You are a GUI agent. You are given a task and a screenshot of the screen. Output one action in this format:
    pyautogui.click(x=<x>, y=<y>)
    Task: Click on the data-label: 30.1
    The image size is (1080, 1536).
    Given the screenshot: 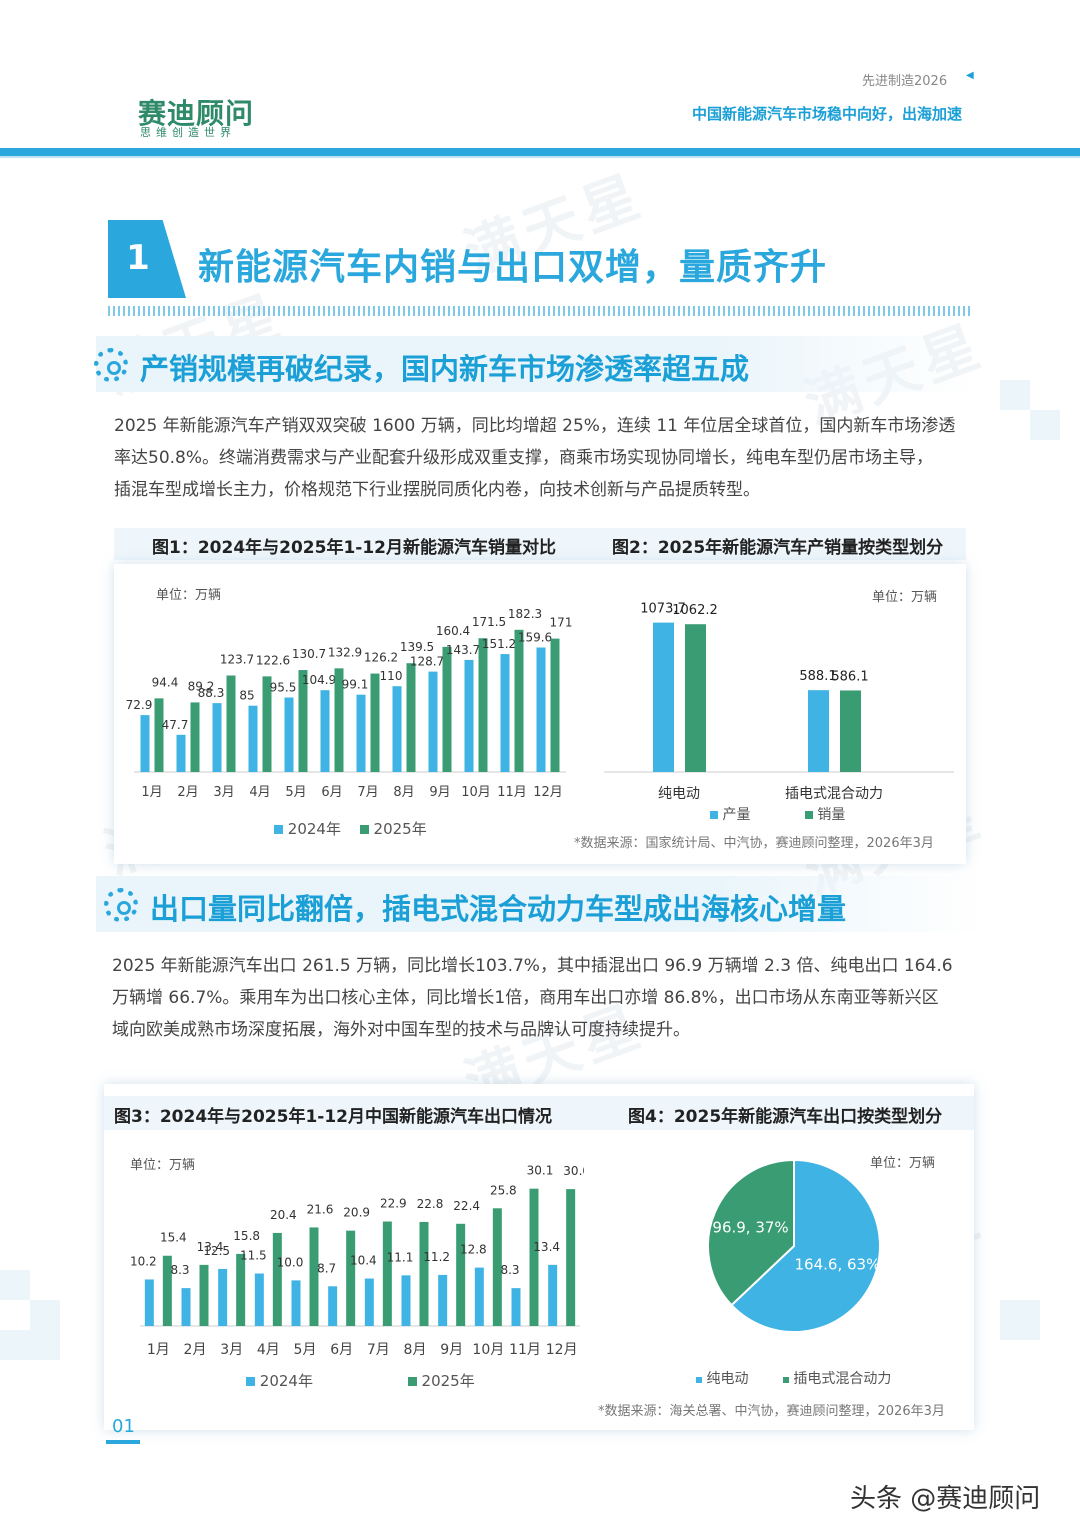 What is the action you would take?
    pyautogui.click(x=540, y=1171)
    